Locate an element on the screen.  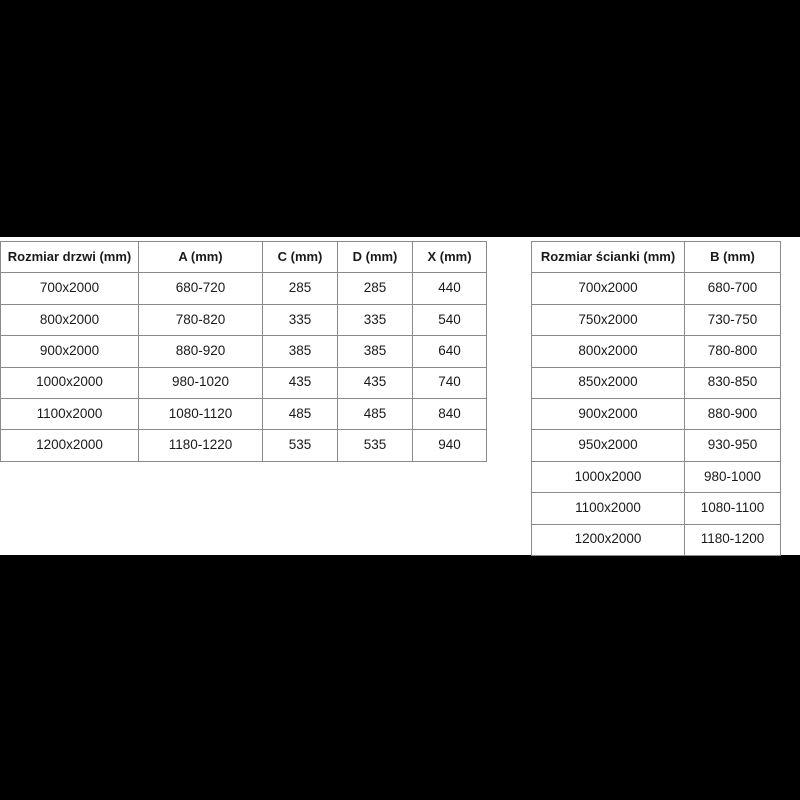
table-row: 950x2000 930-950 is located at coordinates (656, 445).